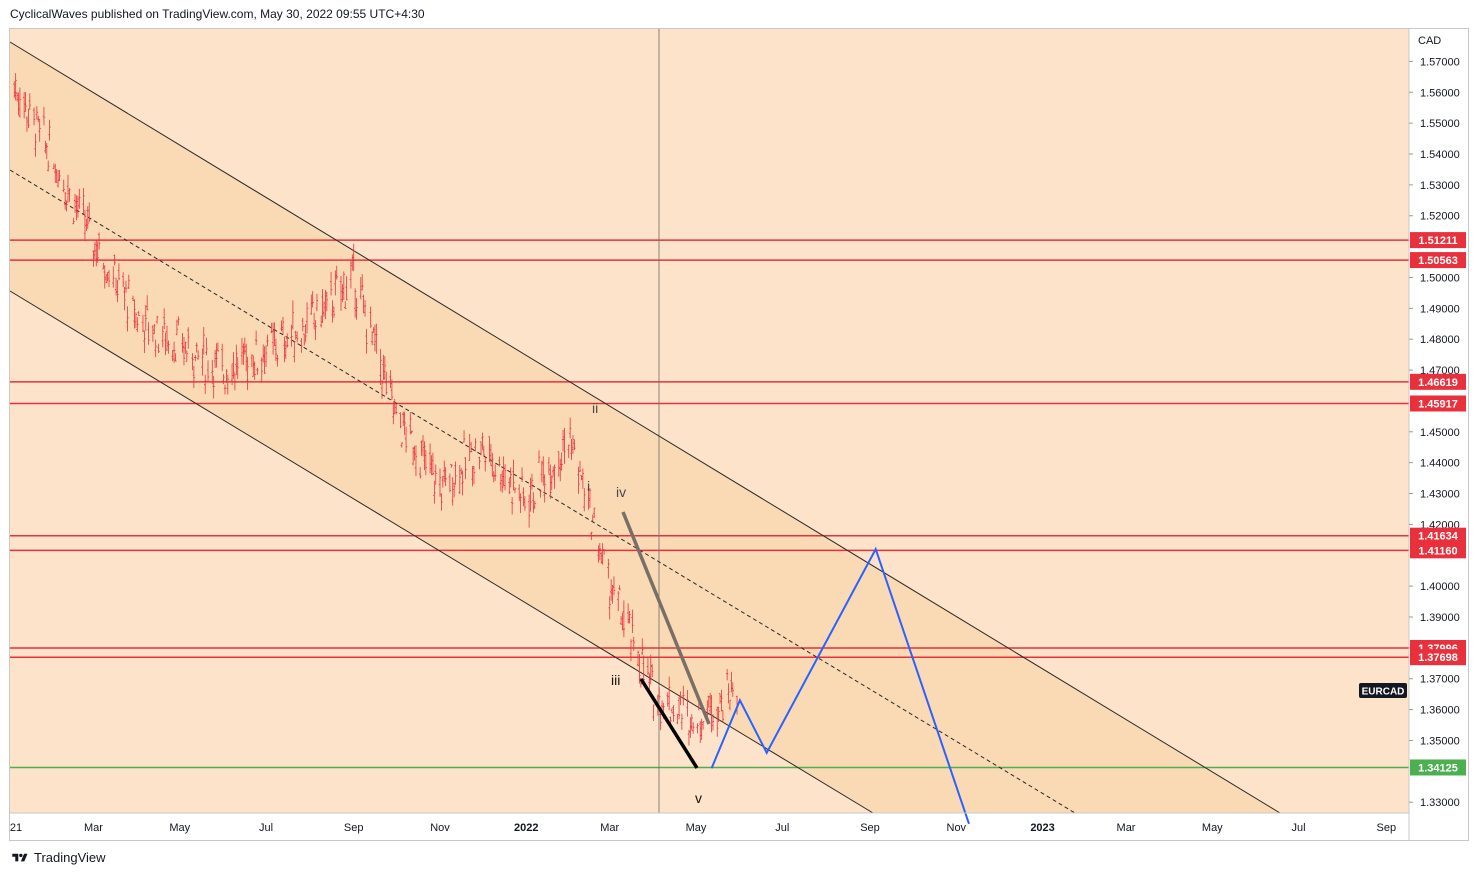  What do you see at coordinates (1440, 618) in the screenshot?
I see `y-tick-label-15: 1.39000` at bounding box center [1440, 618].